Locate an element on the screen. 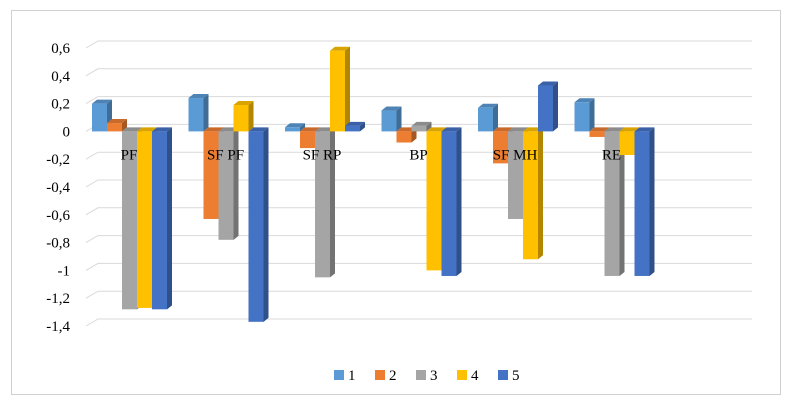 This screenshot has height=401, width=788. category-label: SF PF is located at coordinates (225, 155).